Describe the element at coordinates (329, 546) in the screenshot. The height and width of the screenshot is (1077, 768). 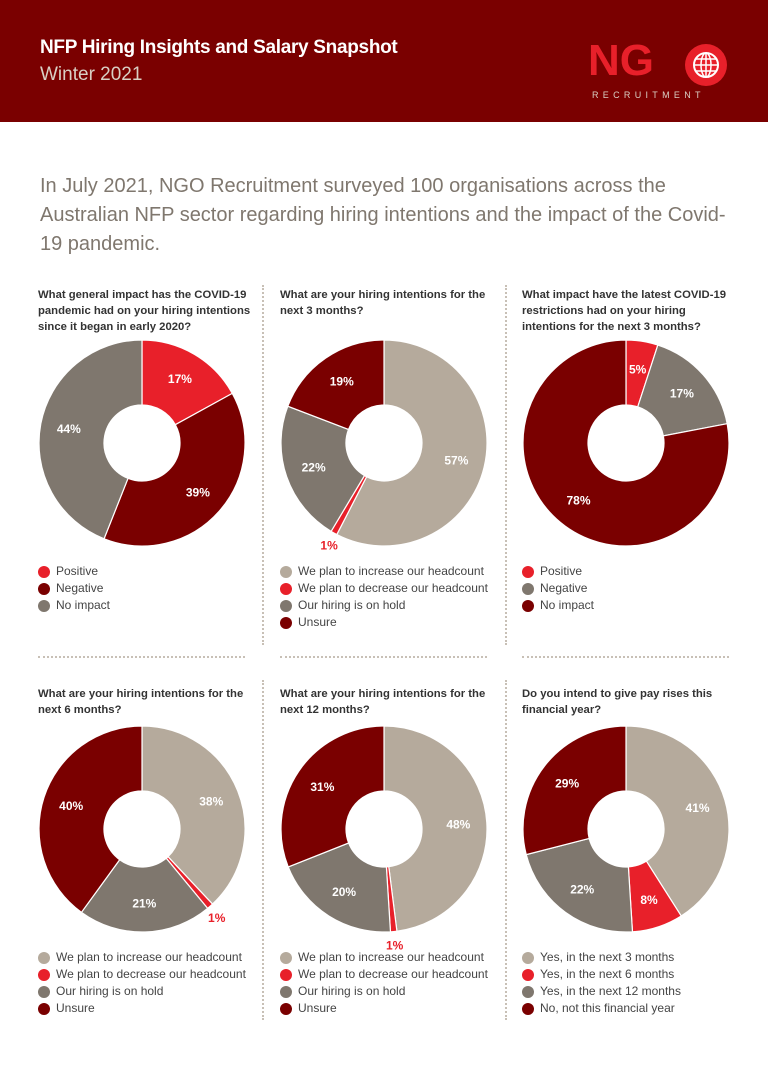
I see `data-label: 1%` at that location.